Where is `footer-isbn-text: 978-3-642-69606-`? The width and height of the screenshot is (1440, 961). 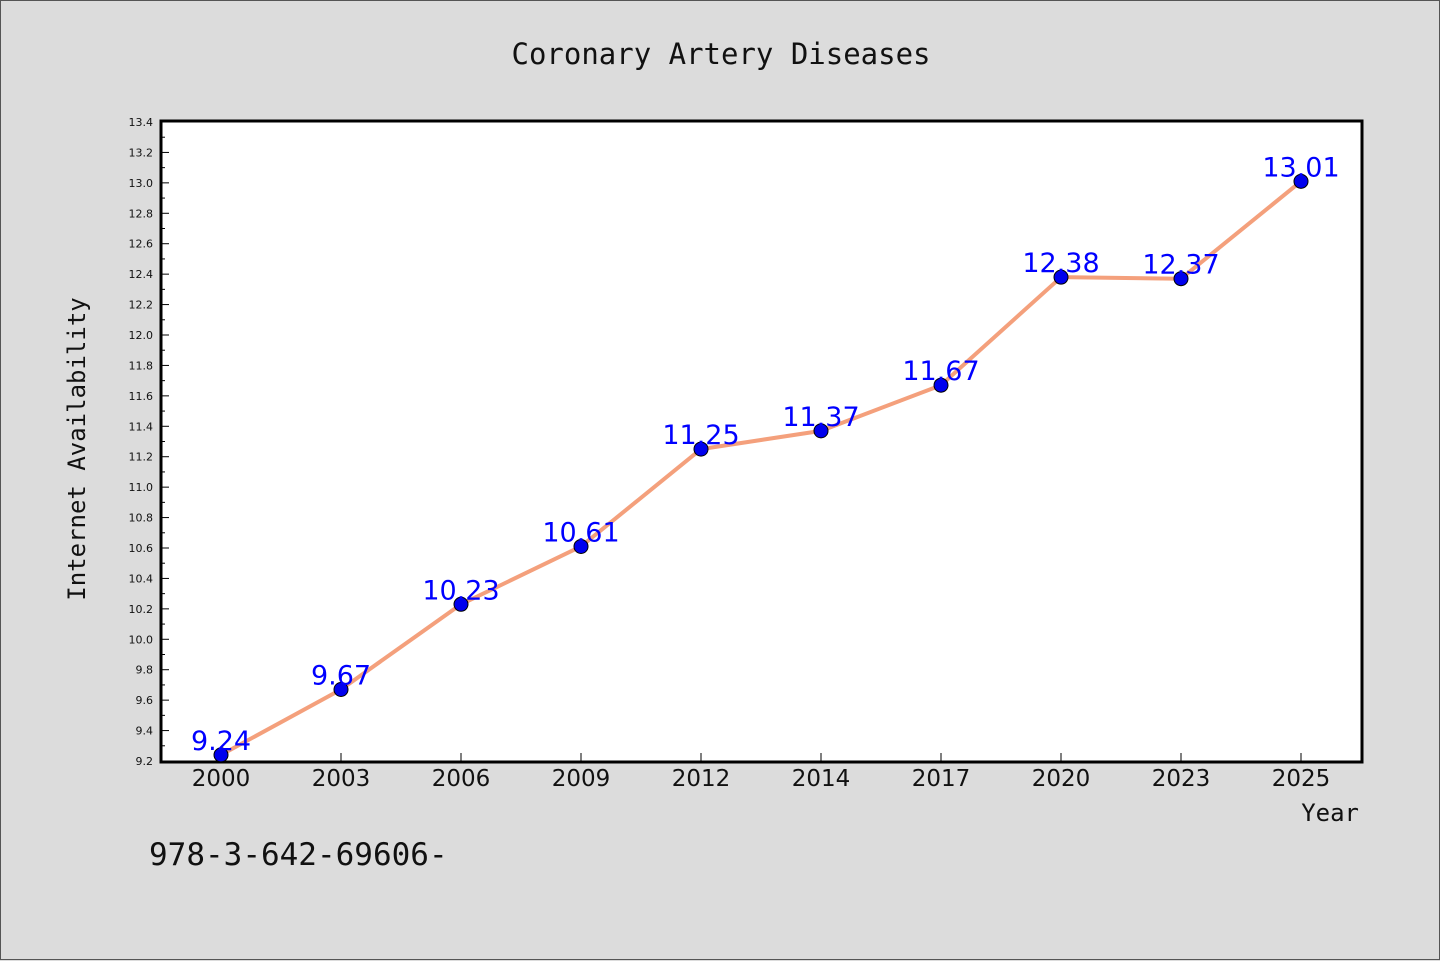
footer-isbn-text: 978-3-642-69606- is located at coordinates (298, 855).